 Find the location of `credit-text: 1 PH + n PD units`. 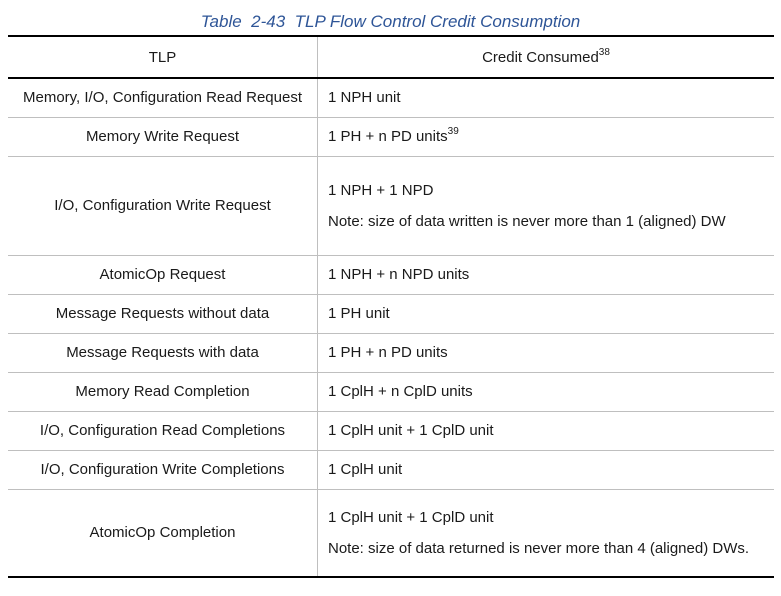

credit-text: 1 PH + n PD units is located at coordinates (388, 136).